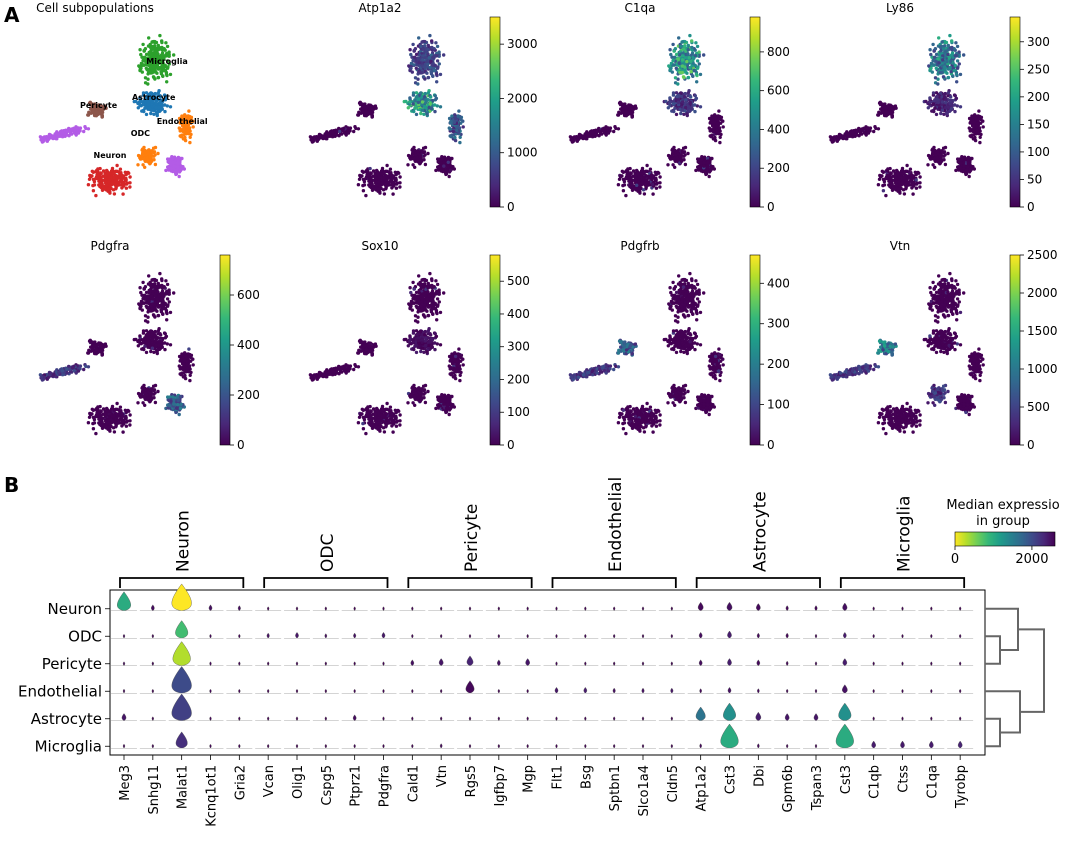 The image size is (1065, 845). Describe the element at coordinates (1031, 207) in the screenshot. I see `colorbar-tick-label: 0` at that location.